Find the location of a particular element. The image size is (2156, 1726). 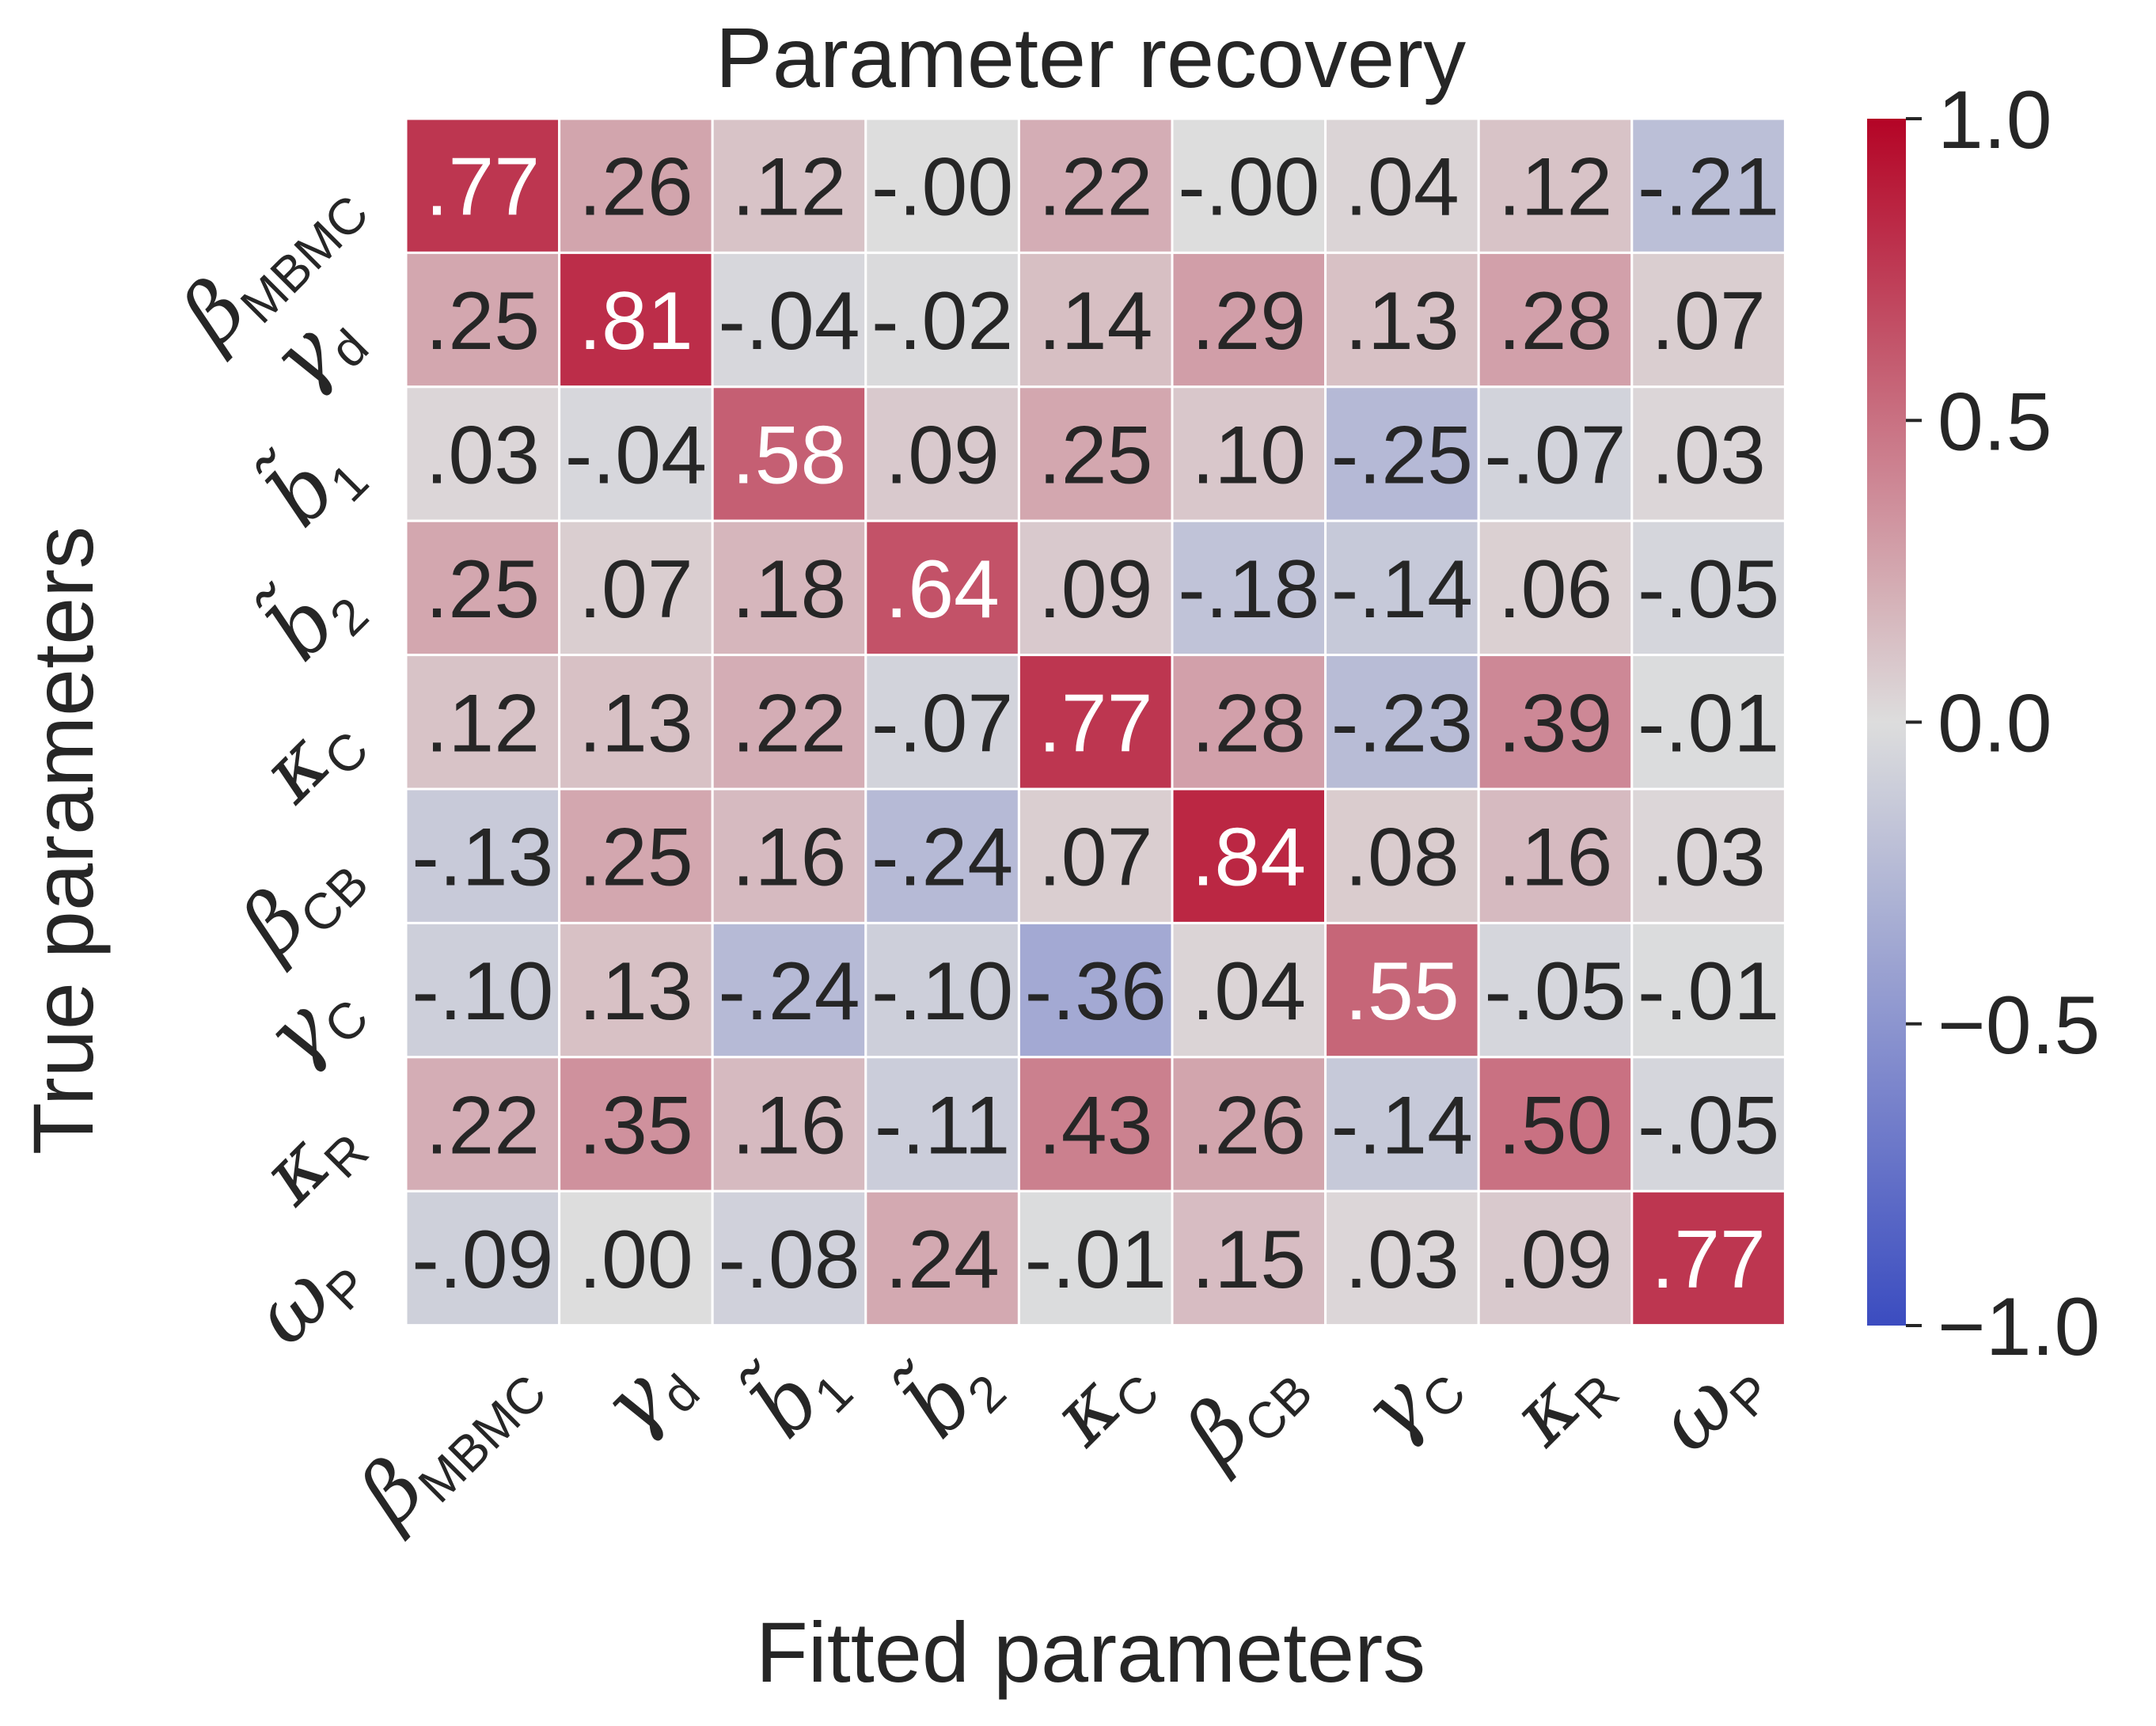

cell-value-label: -.21 is located at coordinates (1708, 187).